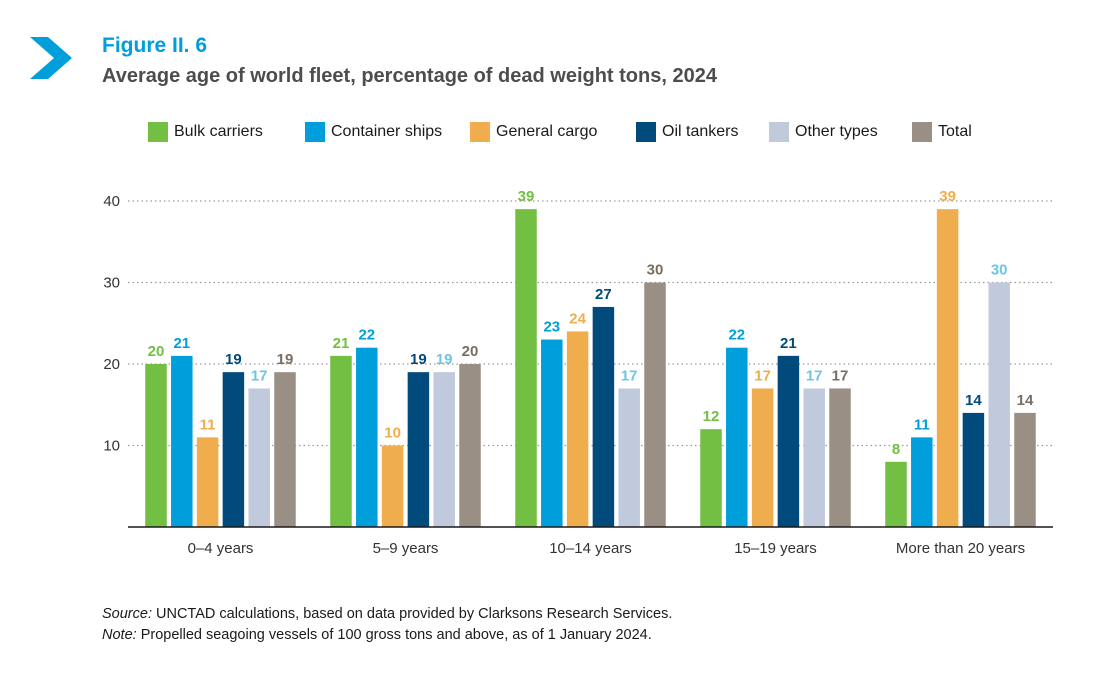 Image resolution: width=1106 pixels, height=679 pixels. What do you see at coordinates (700, 131) in the screenshot?
I see `legend-label: Oil tankers` at bounding box center [700, 131].